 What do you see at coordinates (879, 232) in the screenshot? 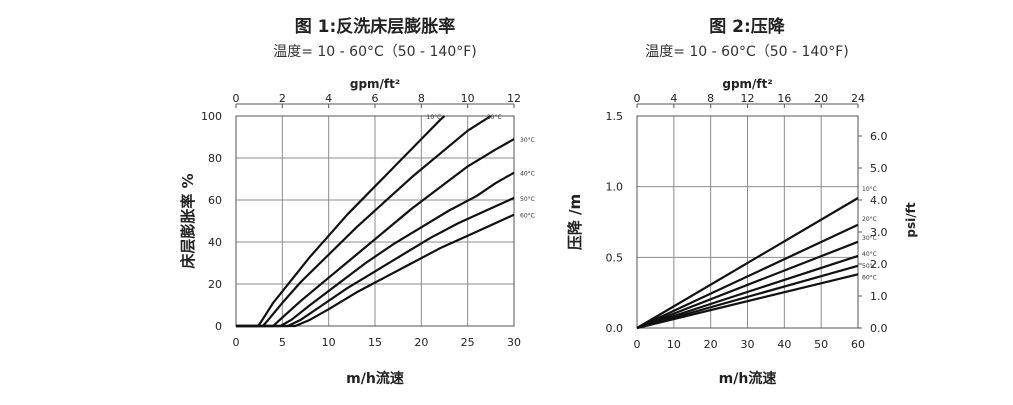
I see `chart2-y2-tick-label: 3.0` at bounding box center [879, 232].